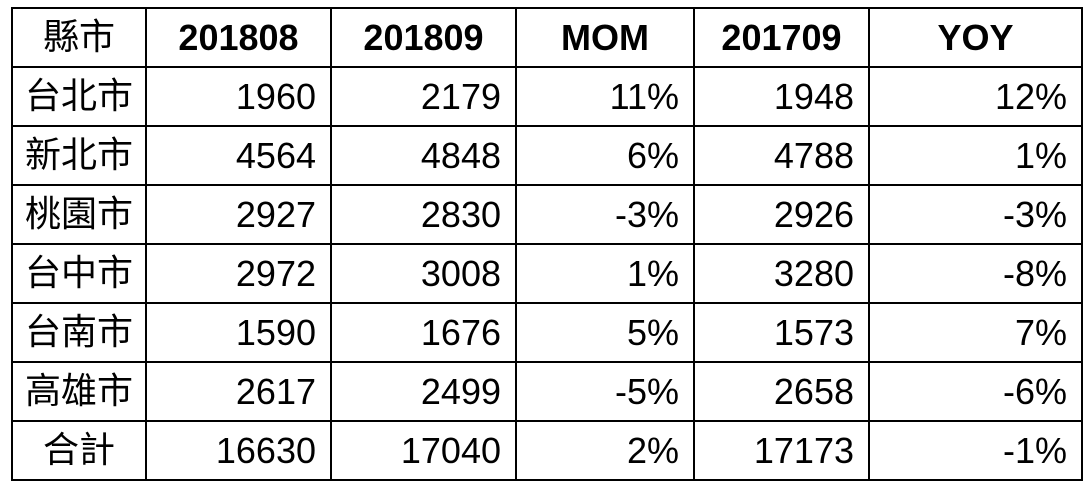 This screenshot has height=482, width=1086. Describe the element at coordinates (238, 450) in the screenshot. I see `cell-201808-total: 16630` at that location.